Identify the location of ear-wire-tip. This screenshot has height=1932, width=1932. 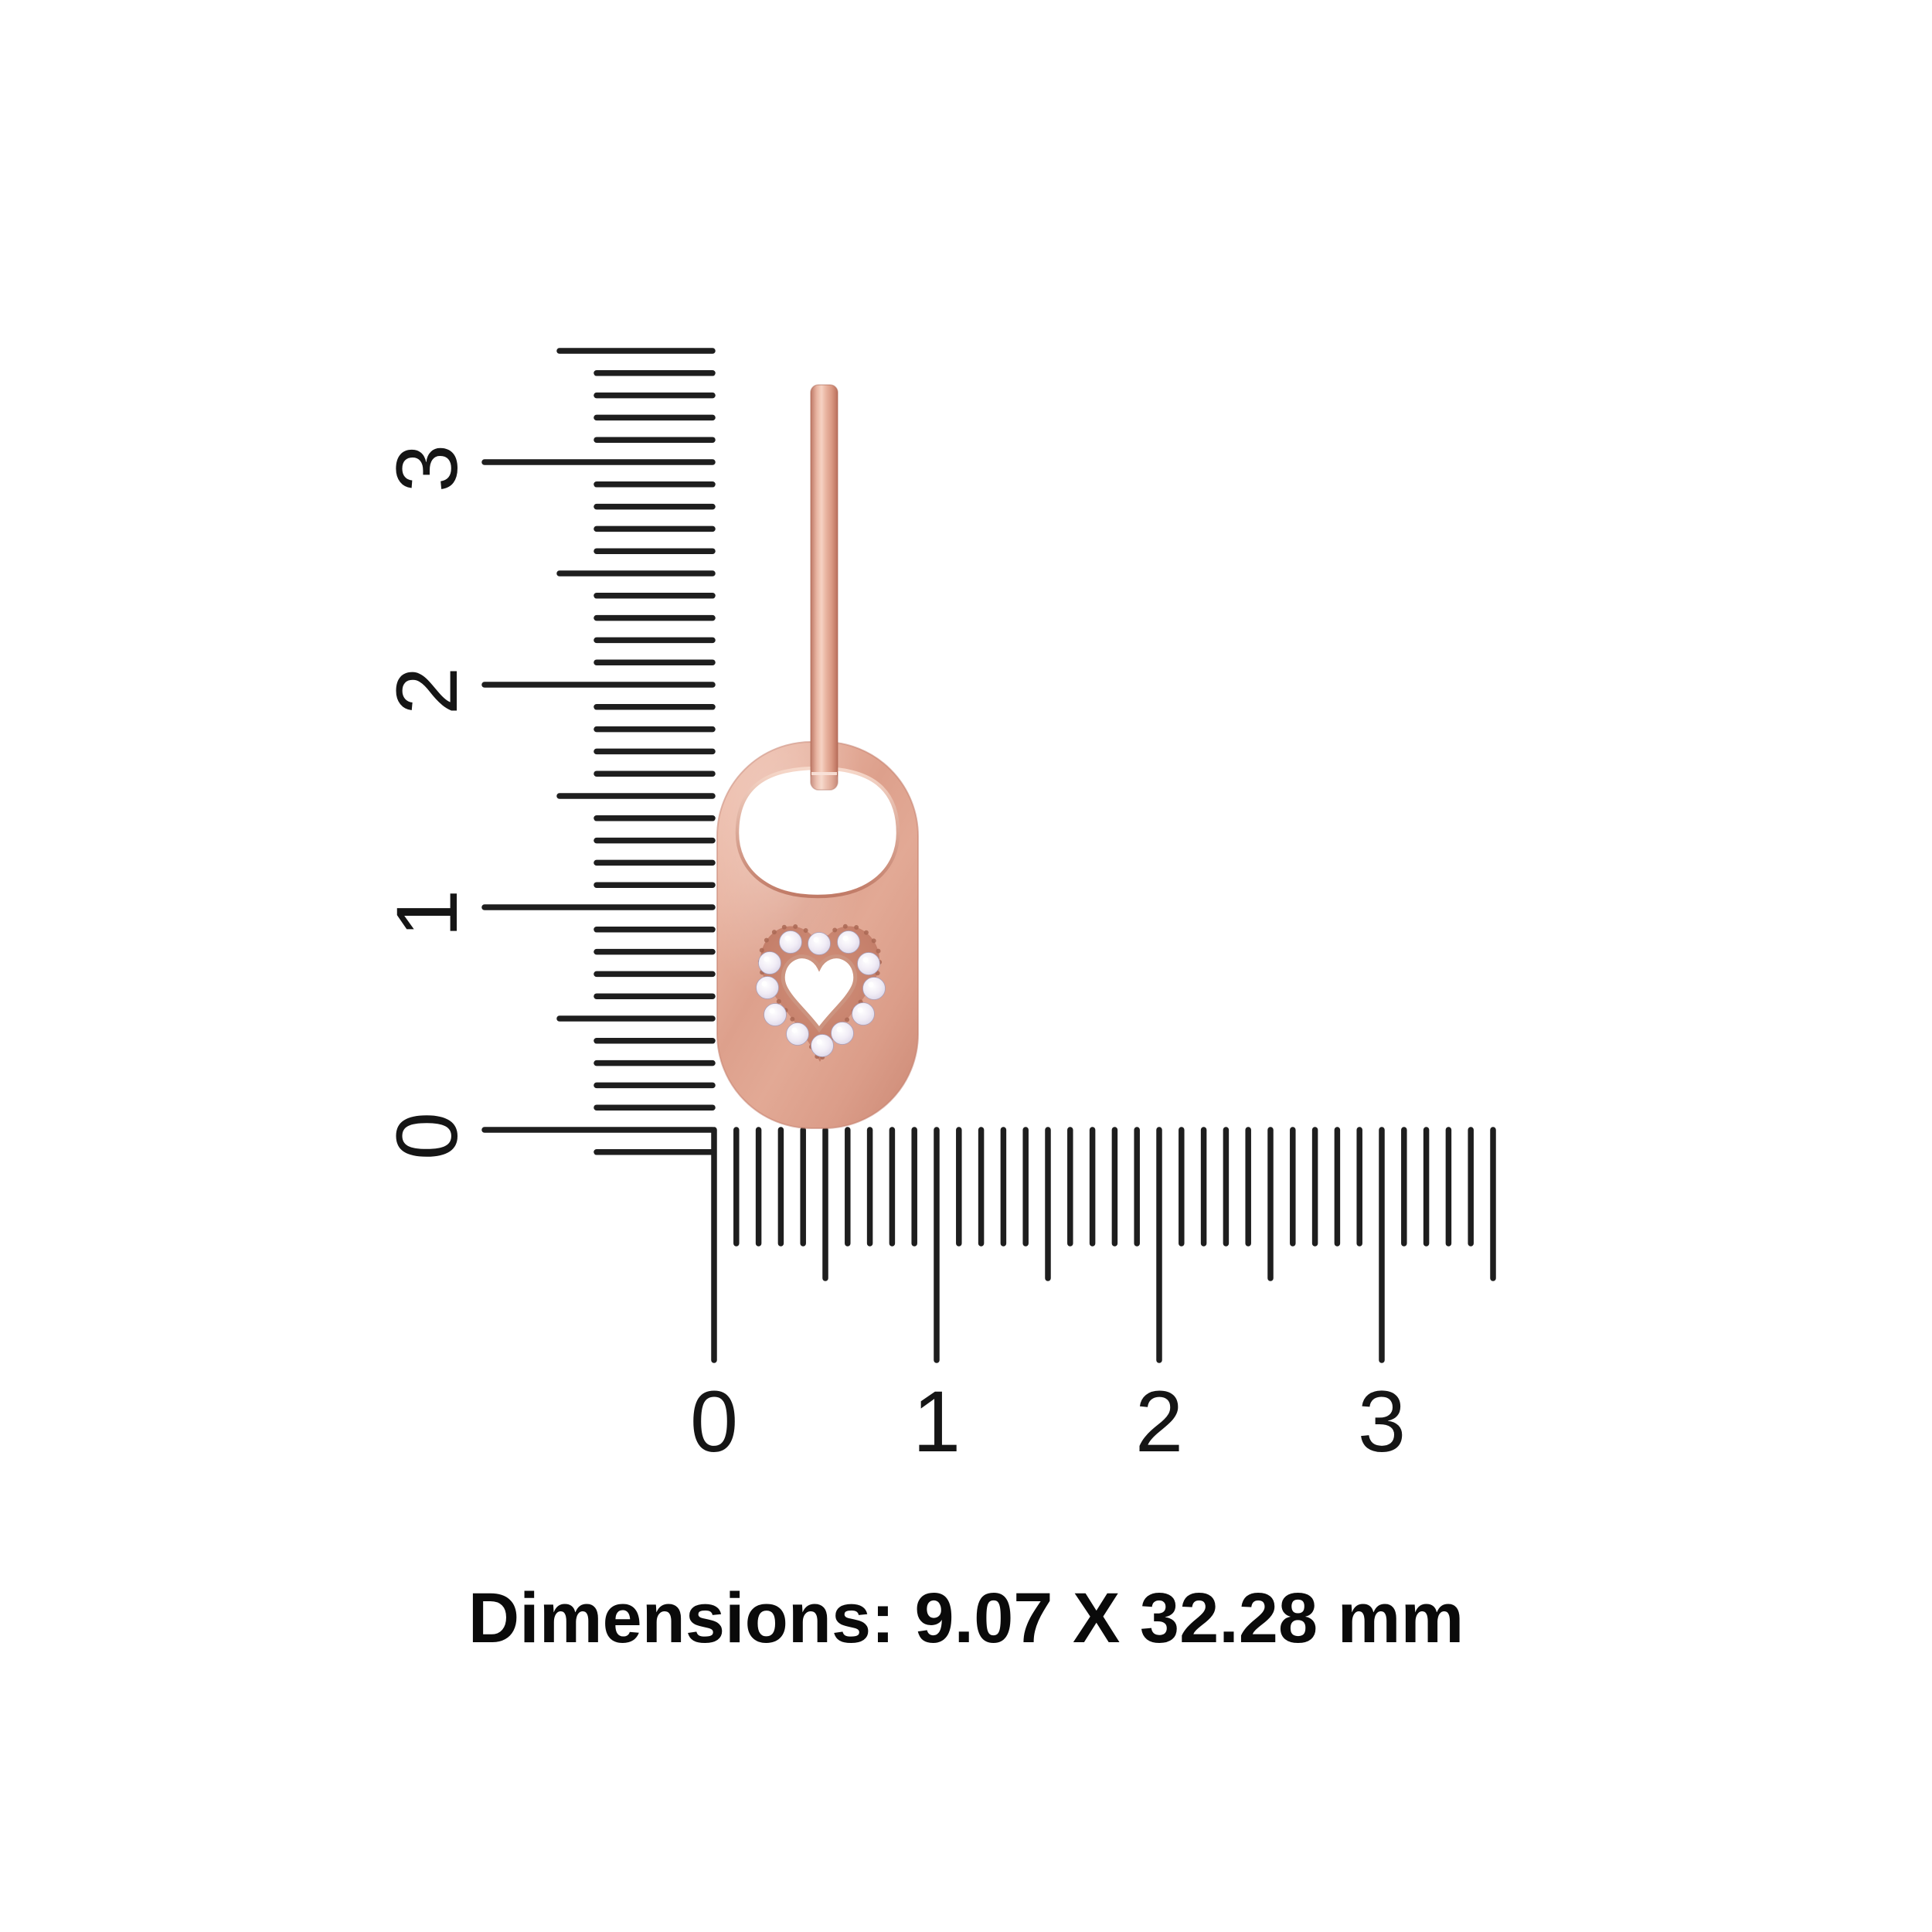
(825, 782).